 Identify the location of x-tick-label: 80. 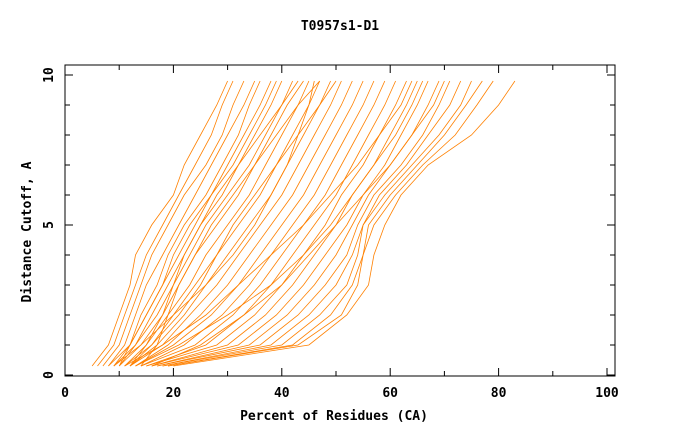
(499, 393).